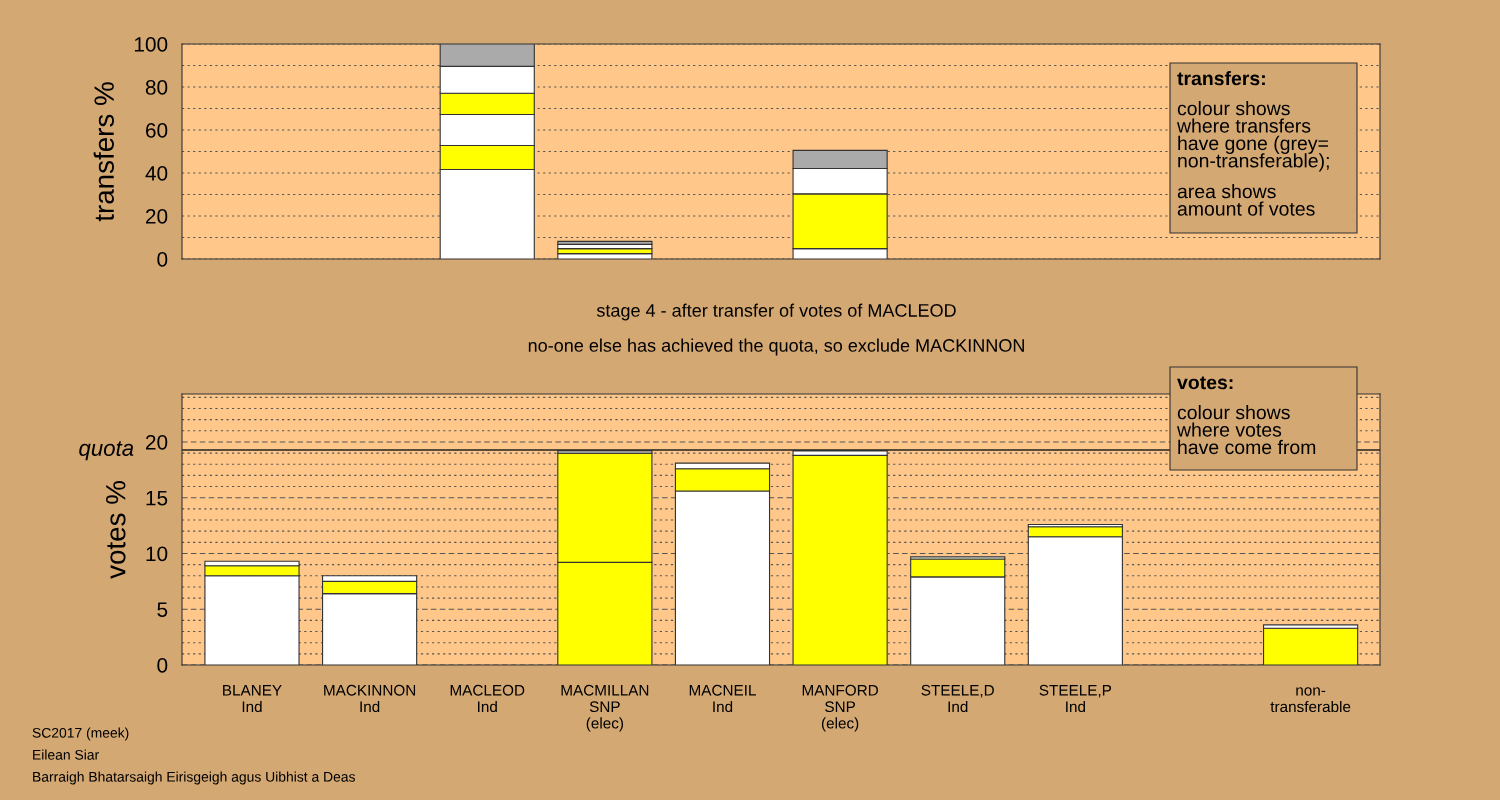 Image resolution: width=1500 pixels, height=800 pixels. I want to click on y-tick-label: 5, so click(162, 609).